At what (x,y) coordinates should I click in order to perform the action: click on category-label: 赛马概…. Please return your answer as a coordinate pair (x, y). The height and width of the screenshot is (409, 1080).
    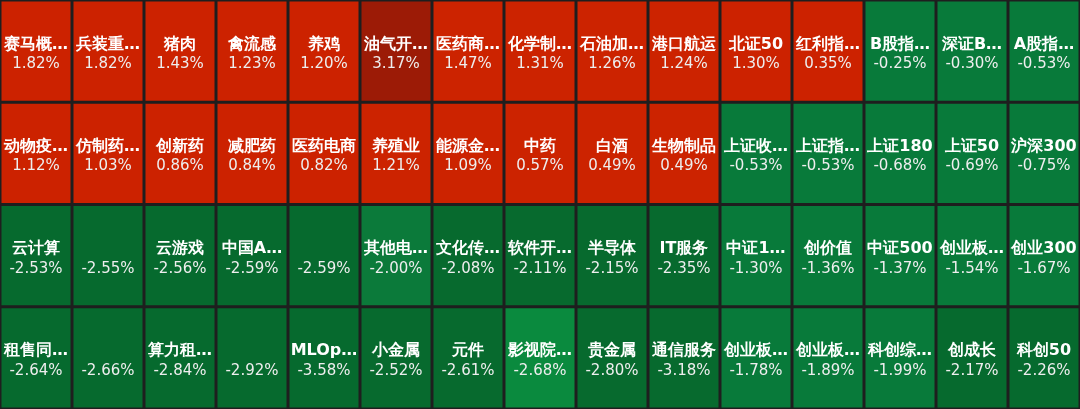
    Looking at the image, I should click on (35, 43).